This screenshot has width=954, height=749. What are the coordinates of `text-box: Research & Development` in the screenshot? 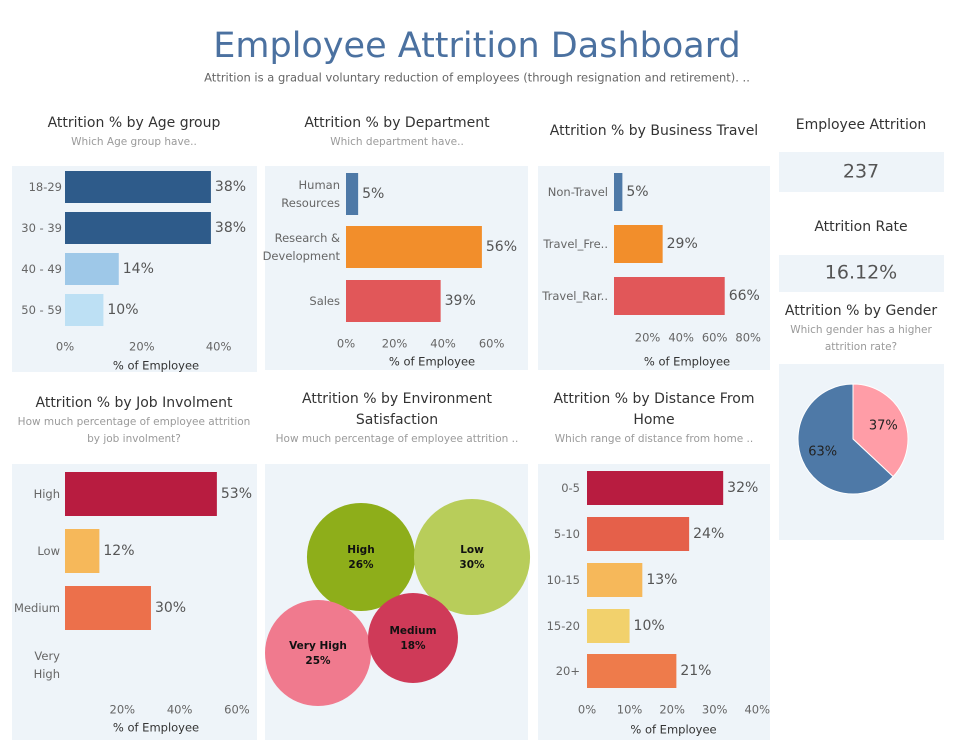 It's located at (301, 247).